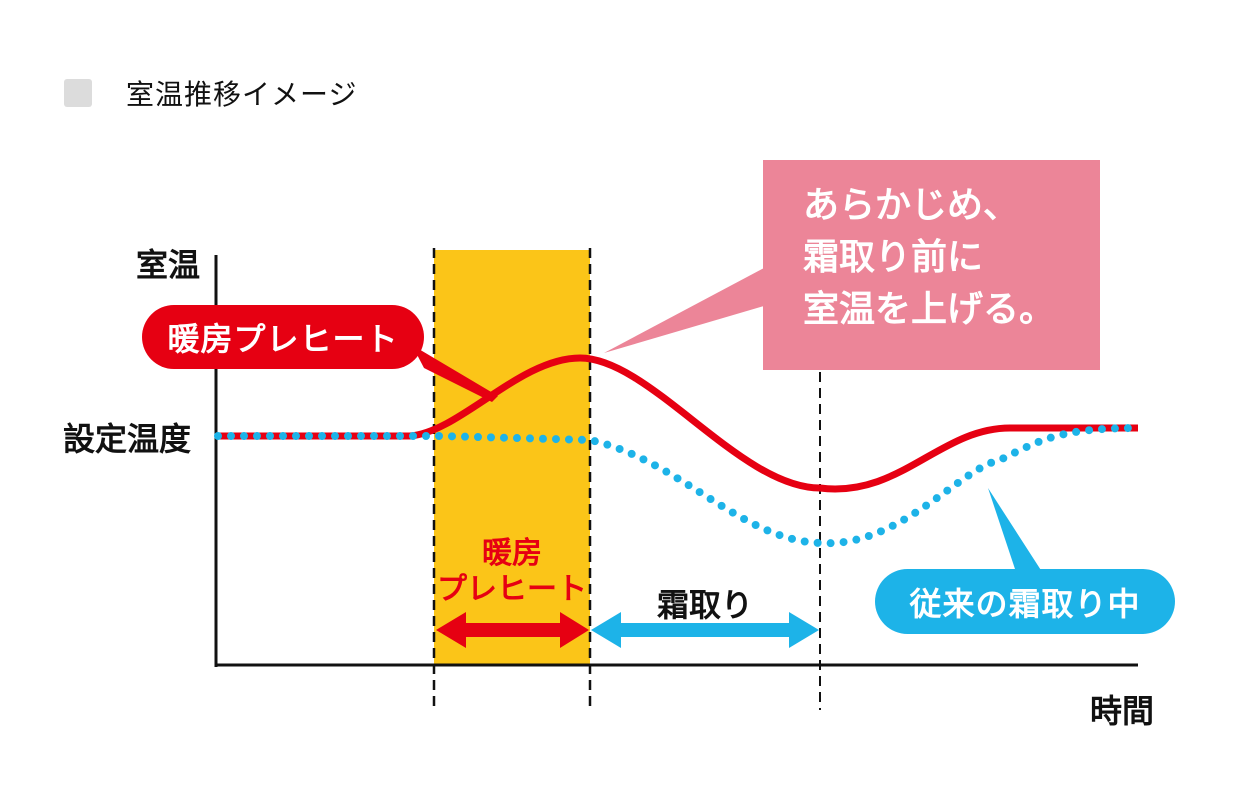 The image size is (1240, 800). What do you see at coordinates (704, 605) in the screenshot?
I see `defrost-period-label: 霜取り` at bounding box center [704, 605].